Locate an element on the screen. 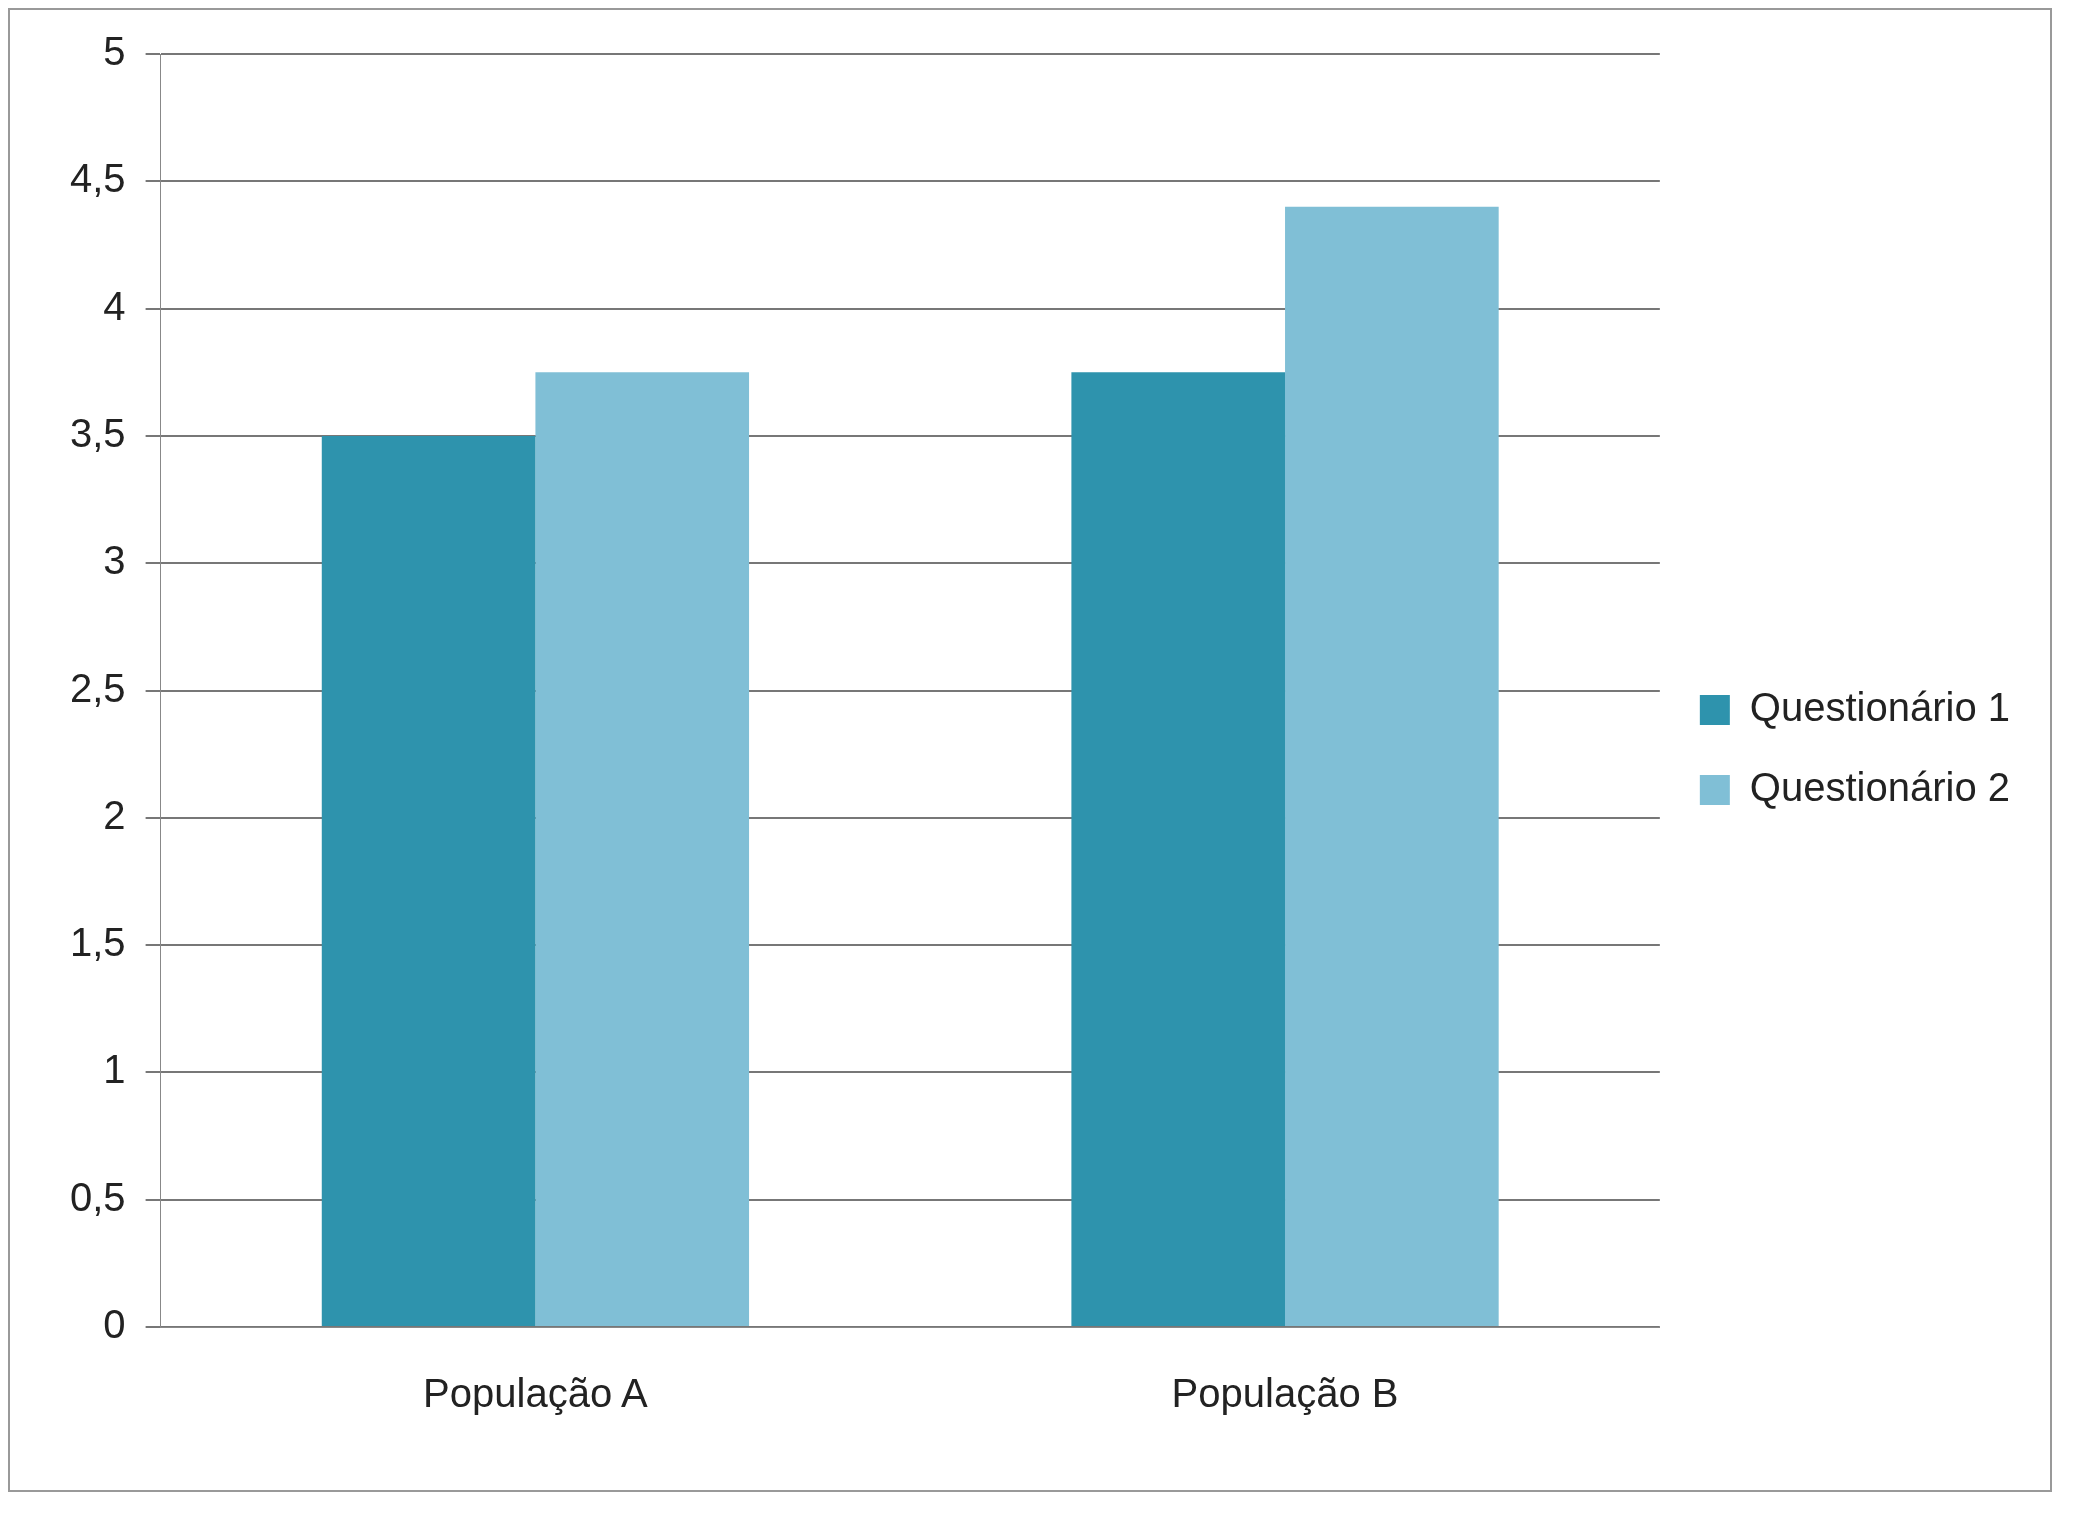 This screenshot has height=1521, width=2091. y-tick-label: 3 is located at coordinates (114, 560).